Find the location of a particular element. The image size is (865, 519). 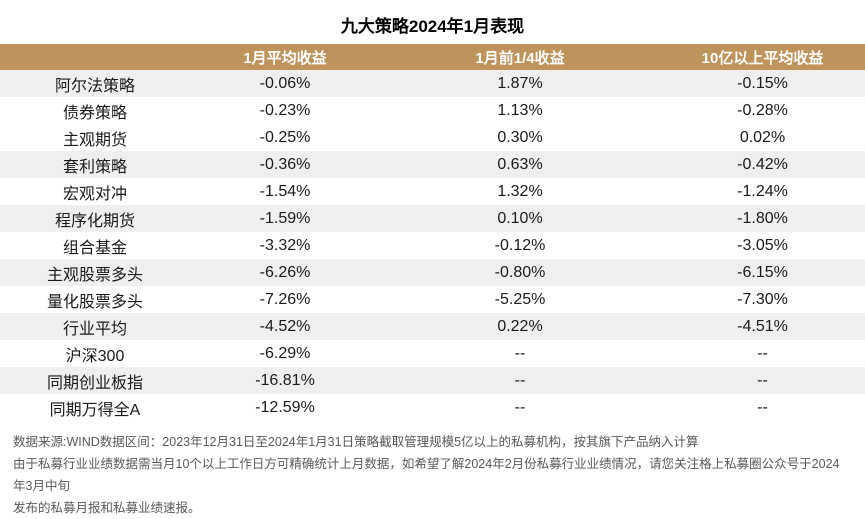

table-header: 1月平均收益 1月前1/4收益 10亿以上平均收益 is located at coordinates (432, 57).